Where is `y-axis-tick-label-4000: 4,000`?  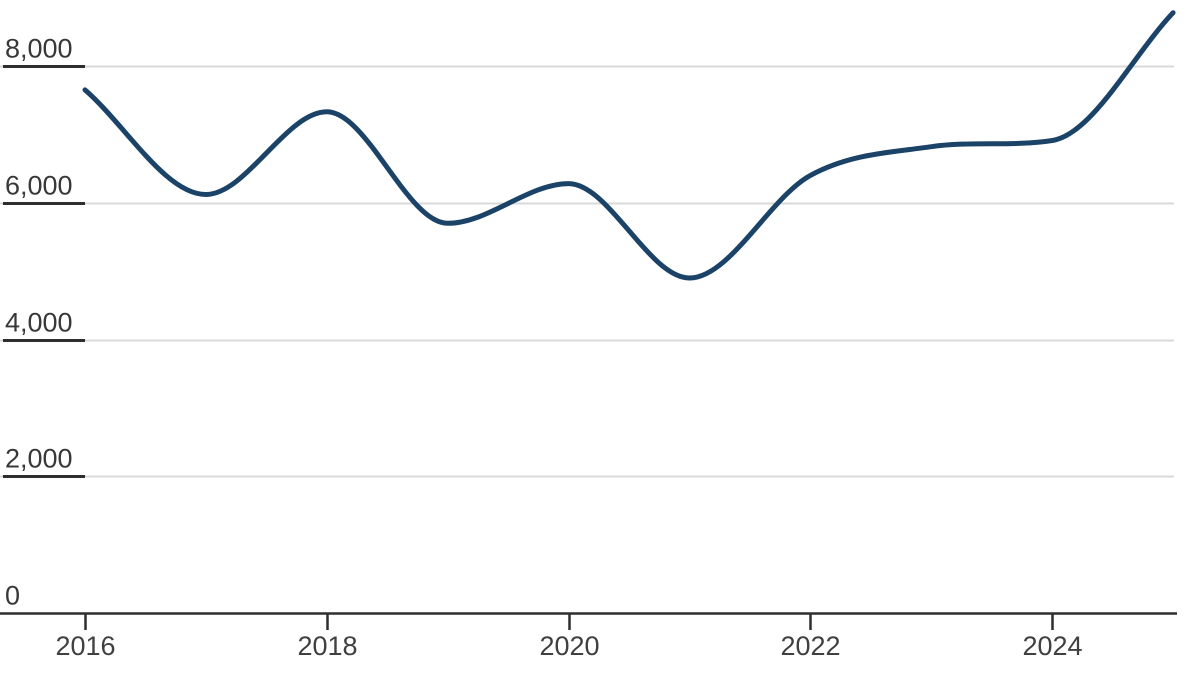
y-axis-tick-label-4000: 4,000 is located at coordinates (39, 323).